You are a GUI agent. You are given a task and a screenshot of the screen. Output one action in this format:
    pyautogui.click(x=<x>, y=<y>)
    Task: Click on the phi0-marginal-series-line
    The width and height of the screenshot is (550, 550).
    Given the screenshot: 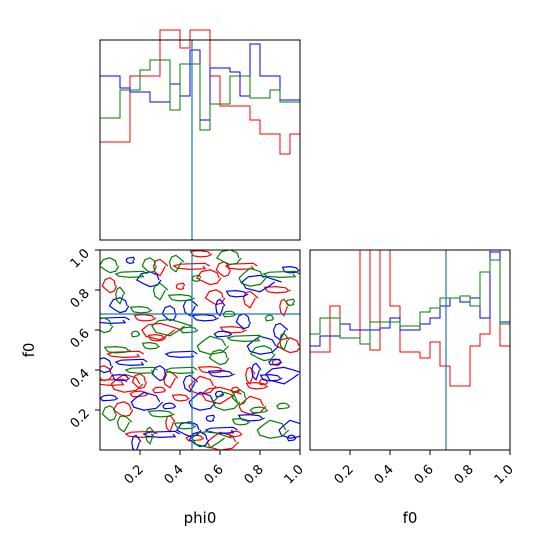 What is the action you would take?
    pyautogui.click(x=200, y=95)
    